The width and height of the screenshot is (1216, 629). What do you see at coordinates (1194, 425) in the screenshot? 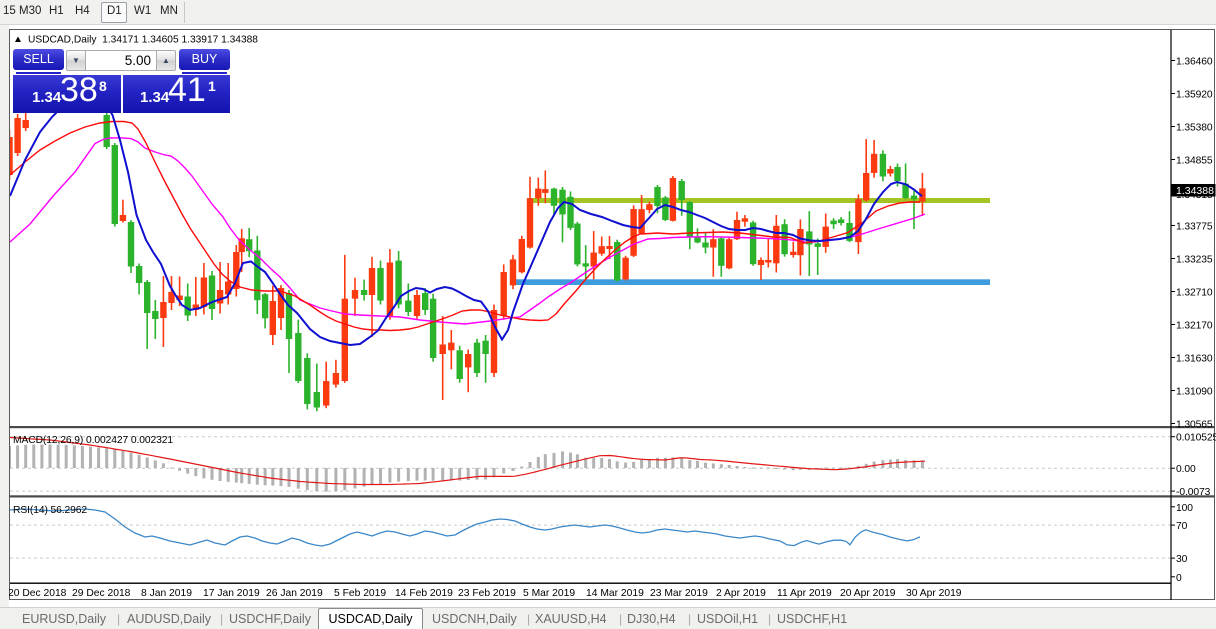
I see `svg-text: 1.30565` at bounding box center [1194, 425].